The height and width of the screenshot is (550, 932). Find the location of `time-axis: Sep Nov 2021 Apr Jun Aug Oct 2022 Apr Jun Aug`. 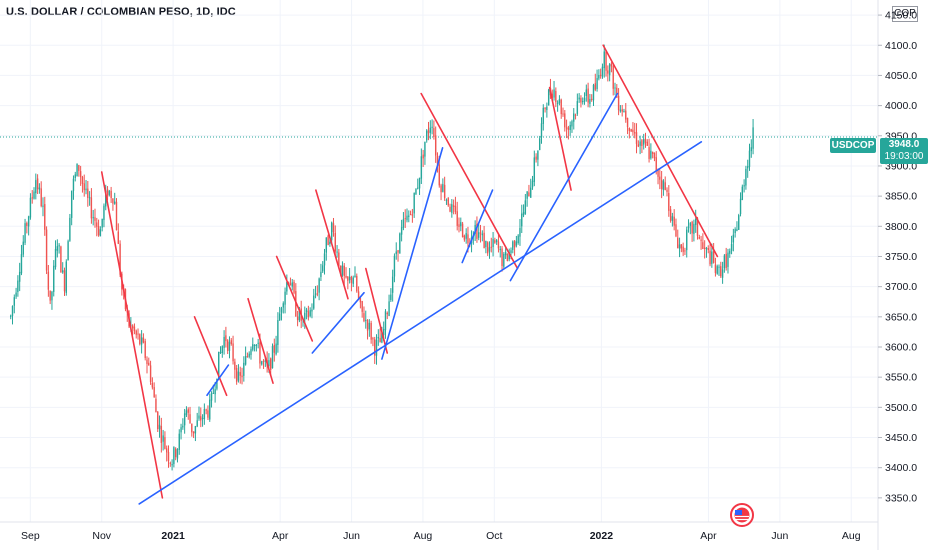

time-axis: Sep Nov 2021 Apr Jun Aug Oct 2022 Apr Jun Aug is located at coordinates (441, 536).